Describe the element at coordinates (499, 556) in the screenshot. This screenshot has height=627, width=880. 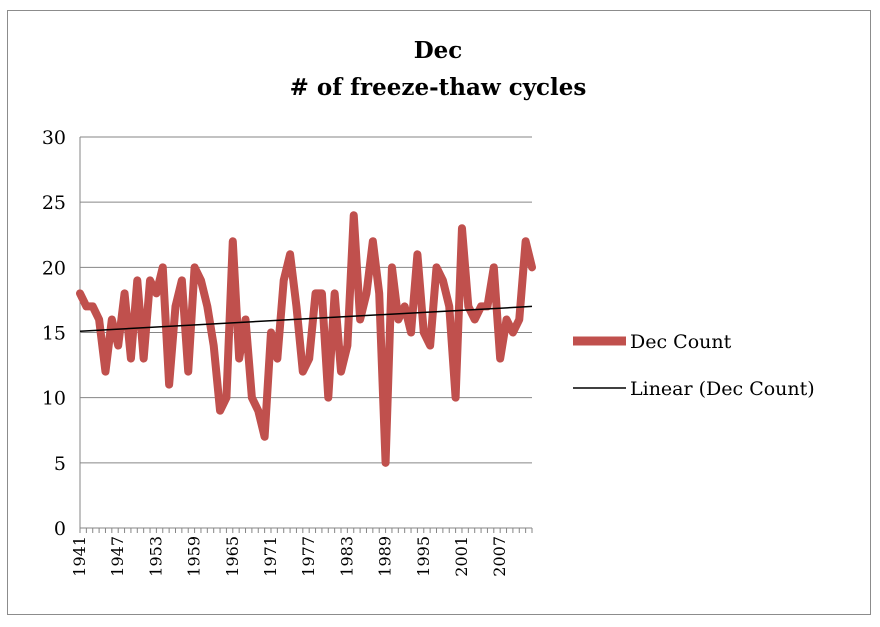
I see `x-tick-label: 2007` at that location.